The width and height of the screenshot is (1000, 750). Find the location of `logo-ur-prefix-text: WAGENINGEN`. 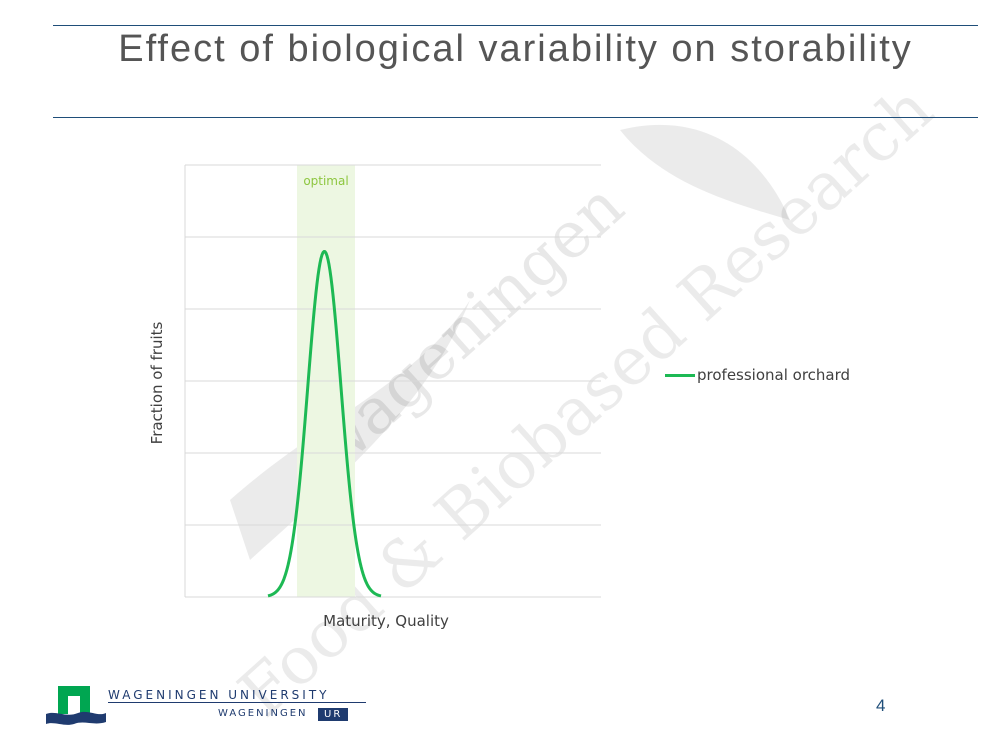

logo-ur-prefix-text: WAGENINGEN is located at coordinates (263, 713).